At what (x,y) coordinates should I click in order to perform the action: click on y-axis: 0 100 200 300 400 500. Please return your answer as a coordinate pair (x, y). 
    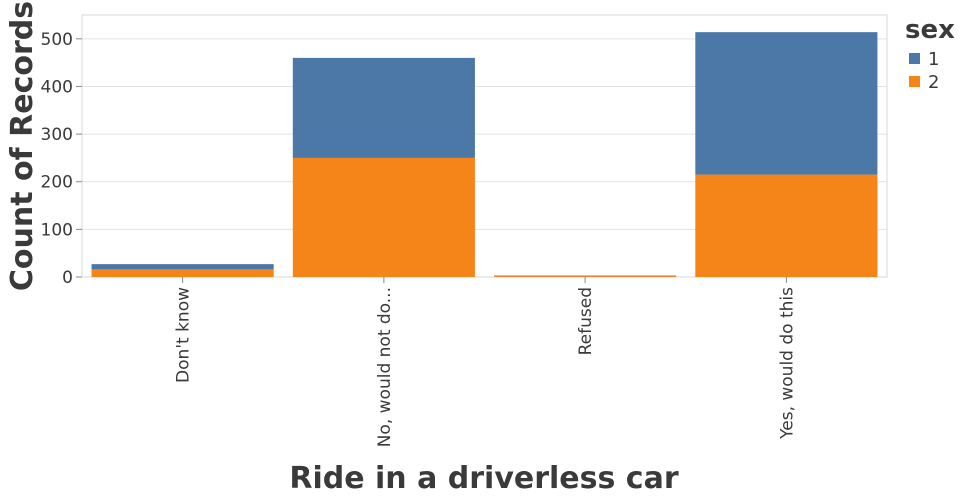
    Looking at the image, I should click on (61, 159).